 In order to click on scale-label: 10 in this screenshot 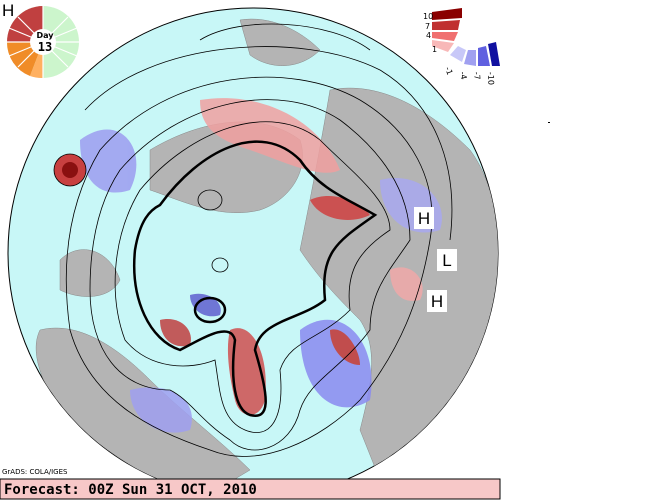, I will do `click(428, 16)`.